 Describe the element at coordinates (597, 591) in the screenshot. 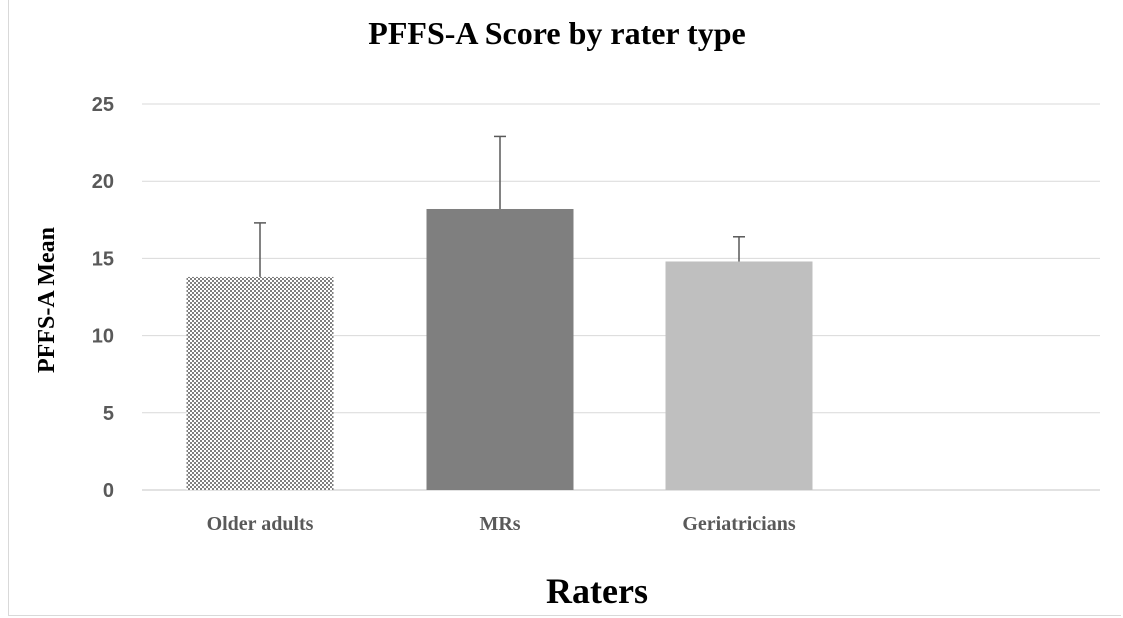

I see `x-axis-label: Raters` at that location.